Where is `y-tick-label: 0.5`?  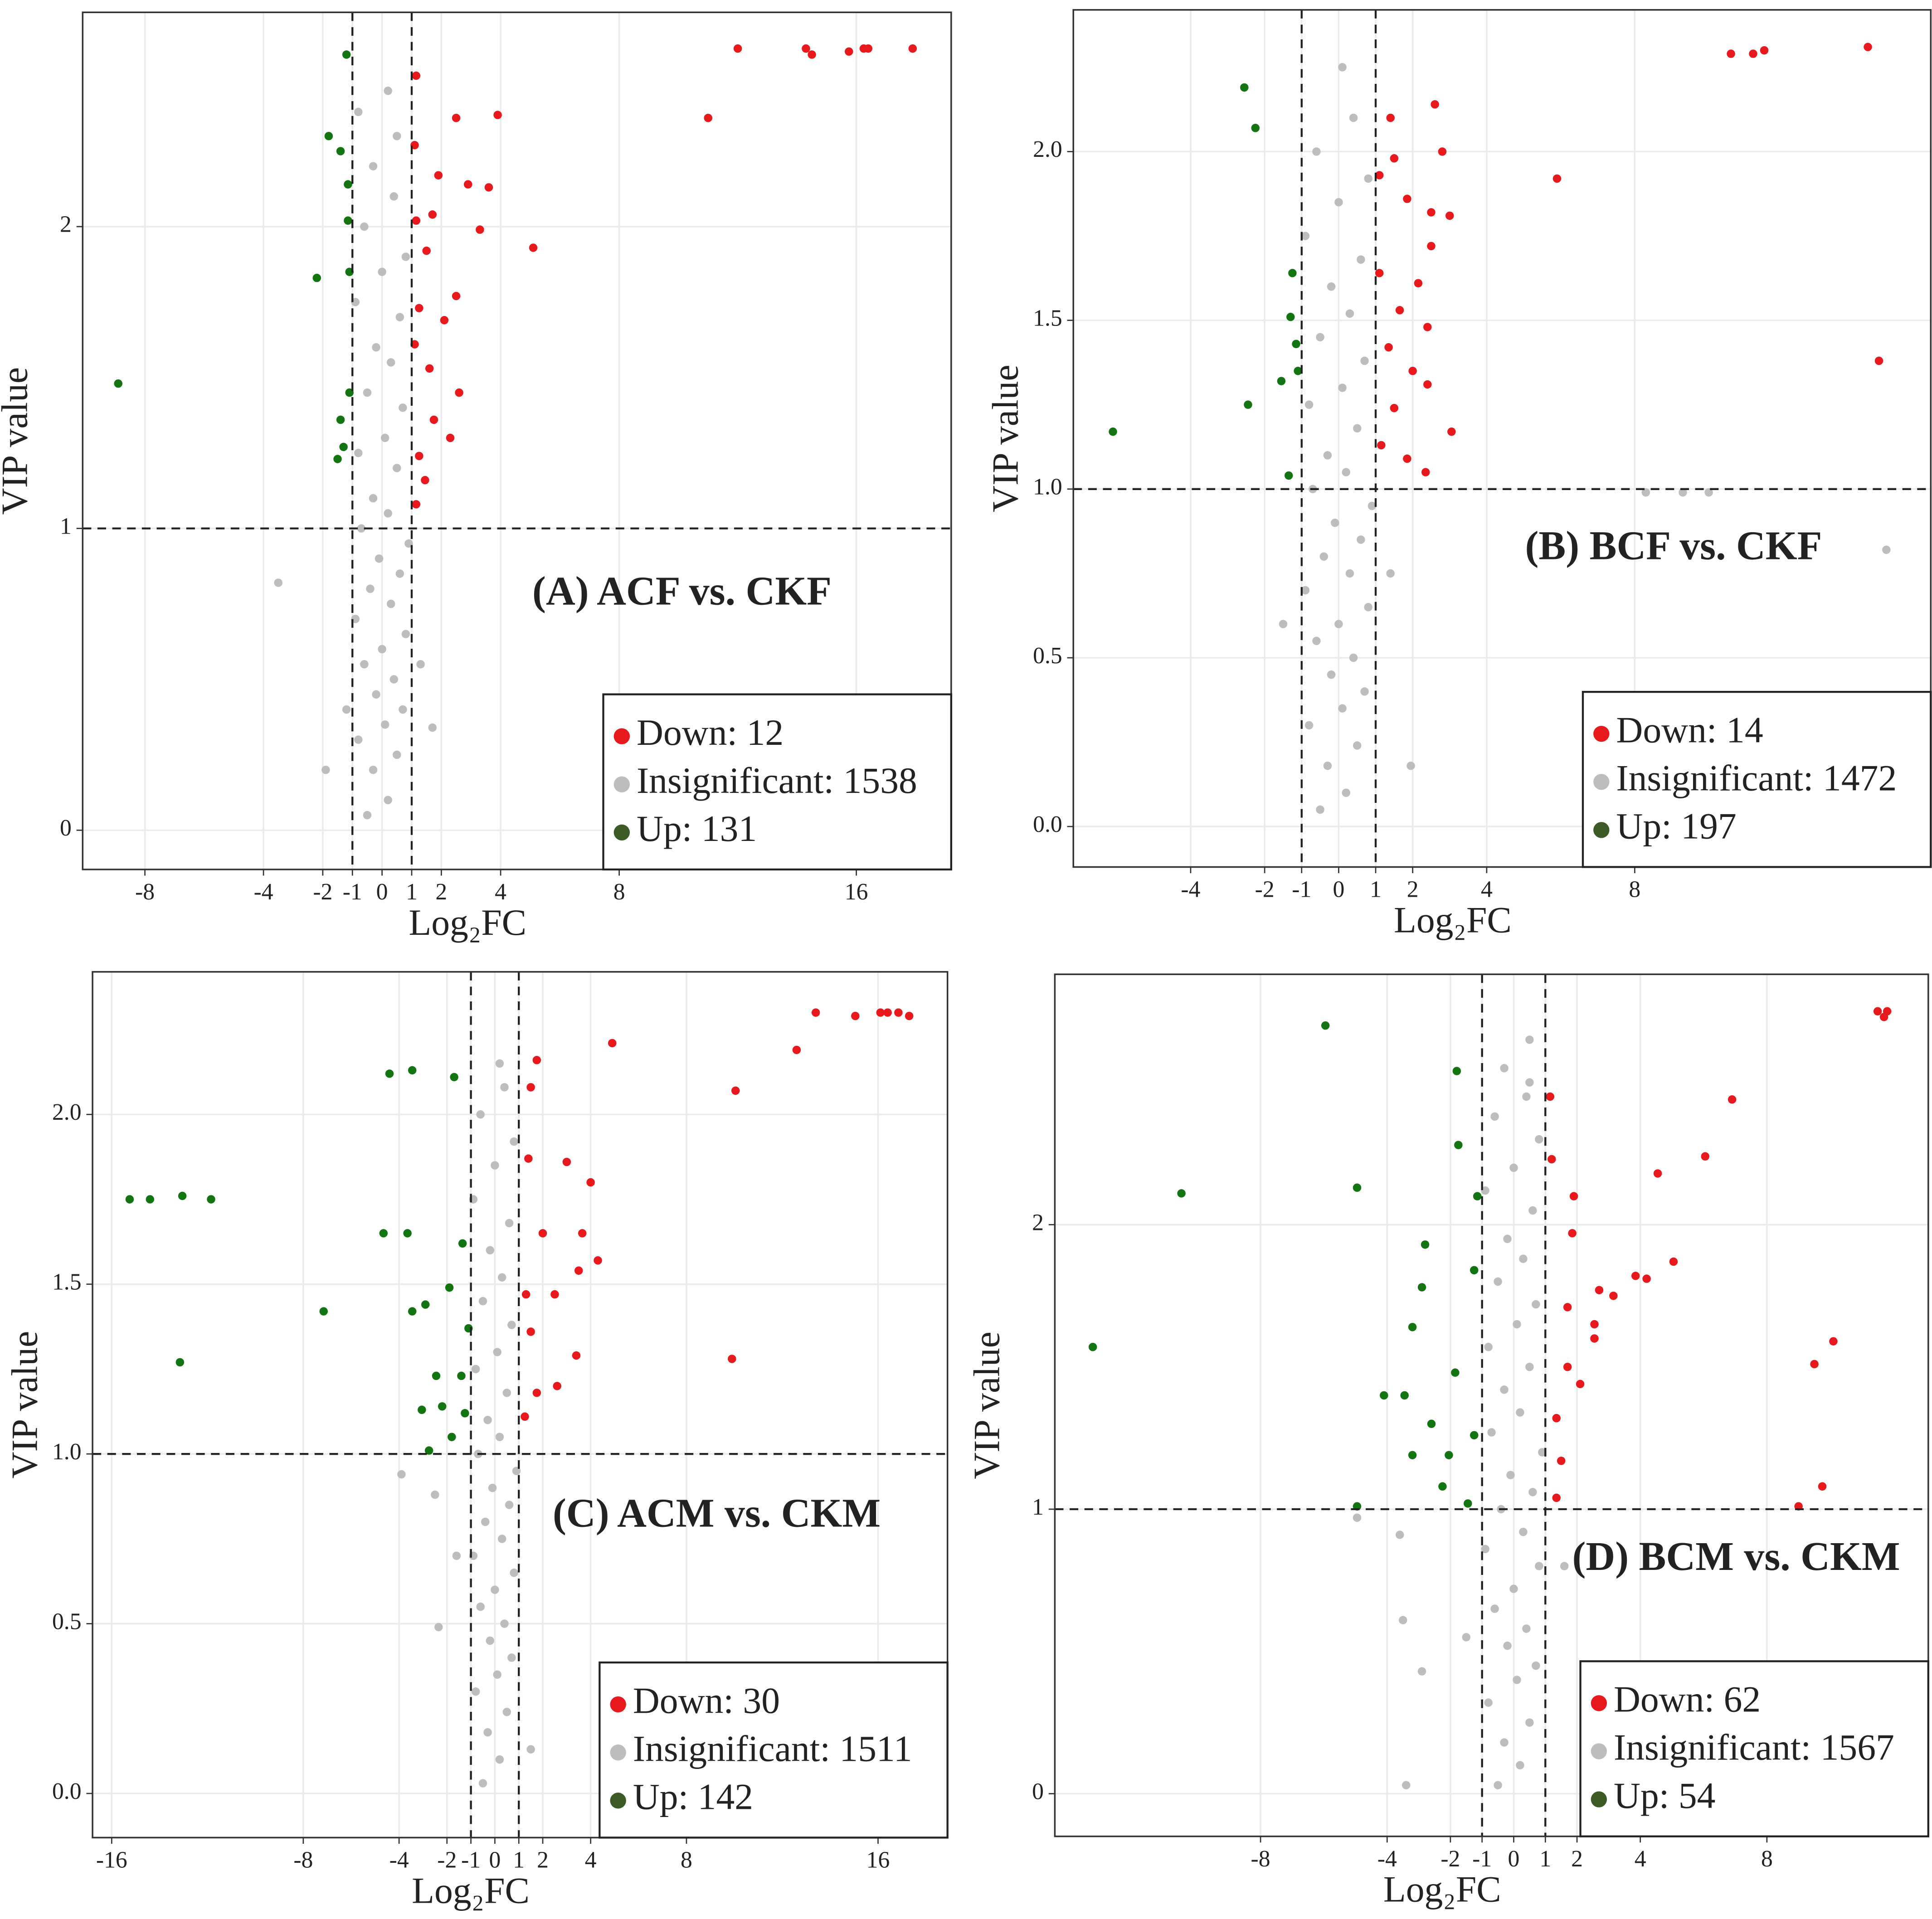
y-tick-label: 0.5 is located at coordinates (67, 1621).